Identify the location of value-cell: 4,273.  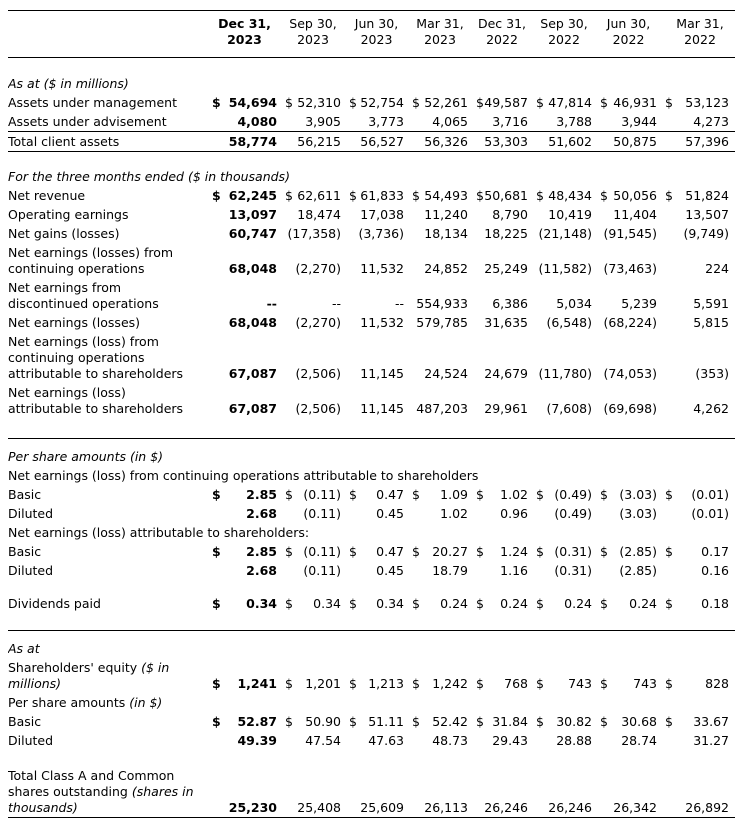
(696, 122).